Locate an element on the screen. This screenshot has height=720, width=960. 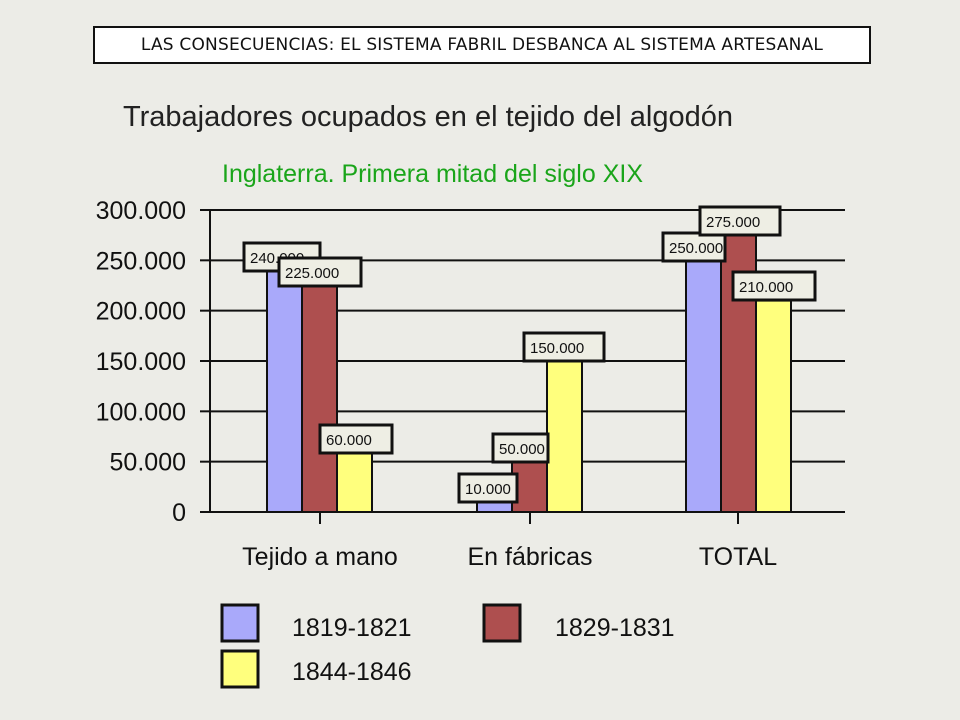
y-tick-label: 200.000 is located at coordinates (141, 312).